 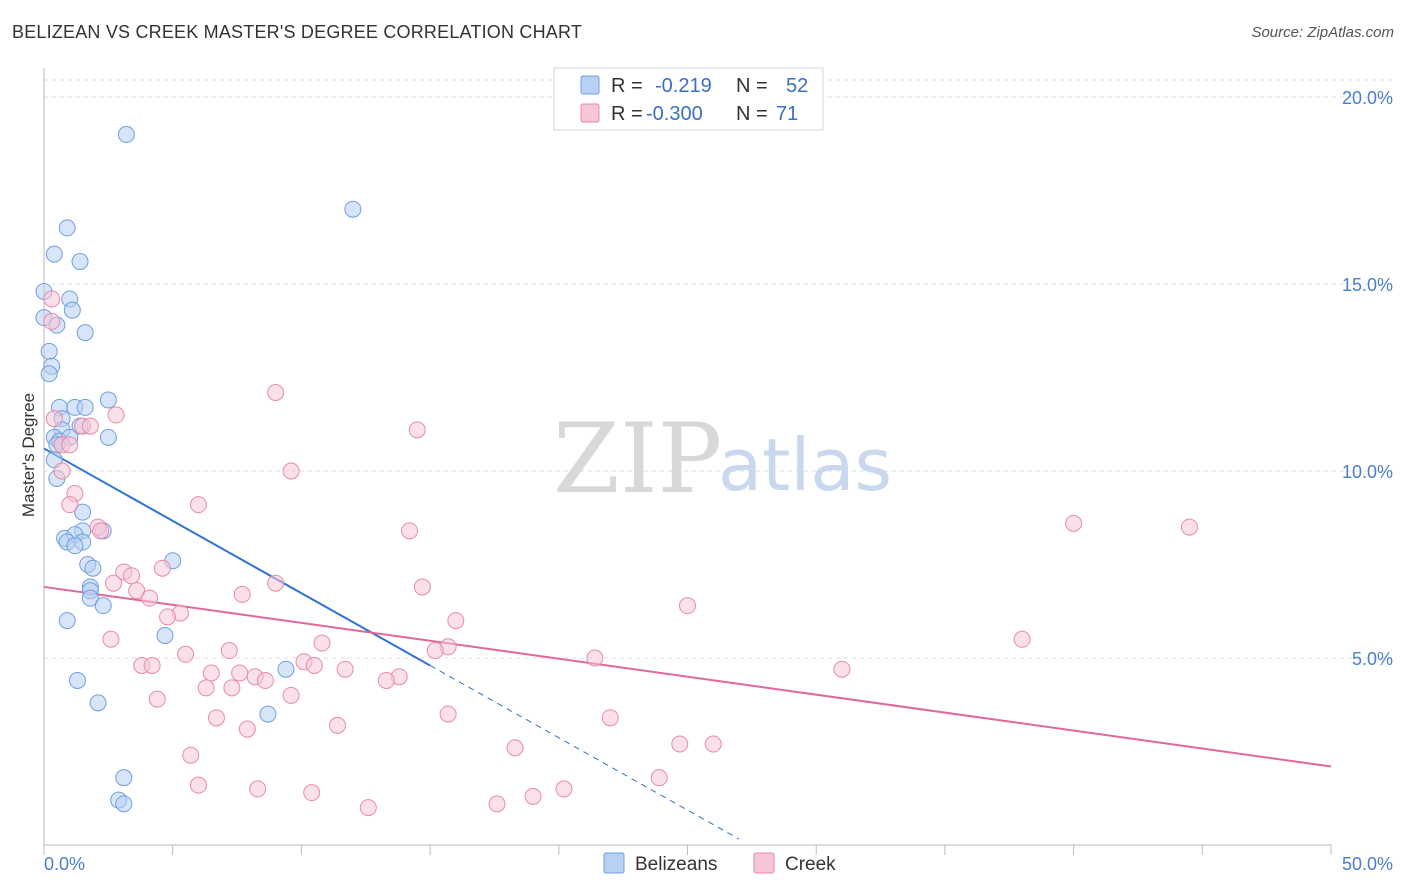 I want to click on legend-n-label-blue: N =, so click(x=752, y=86).